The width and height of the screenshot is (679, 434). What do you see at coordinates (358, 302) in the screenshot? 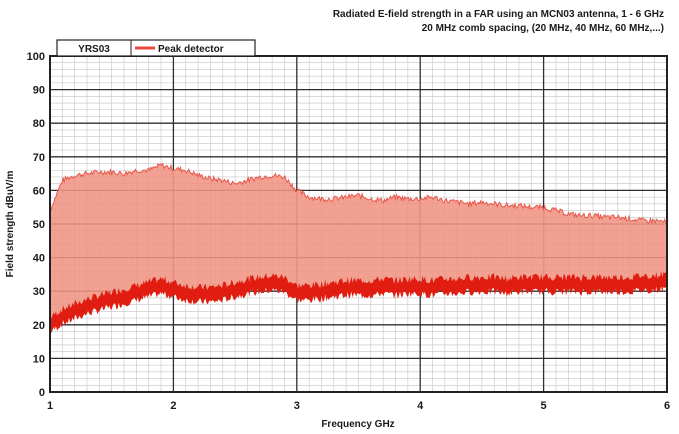
I see `peak-detector-base-band` at bounding box center [358, 302].